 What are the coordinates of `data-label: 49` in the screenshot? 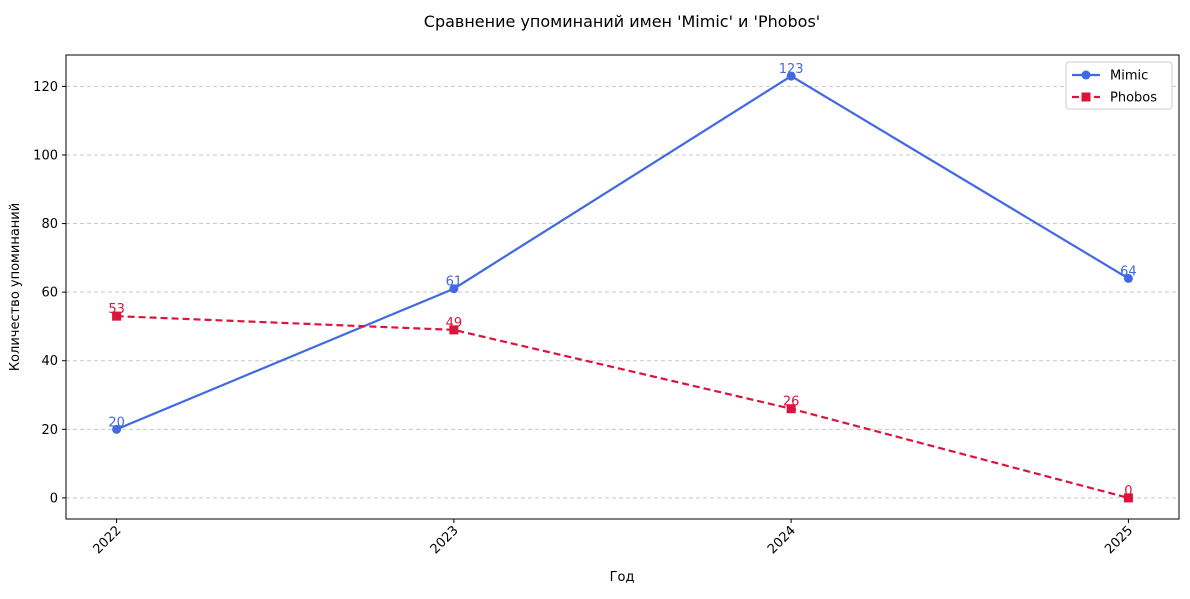 It's located at (454, 323).